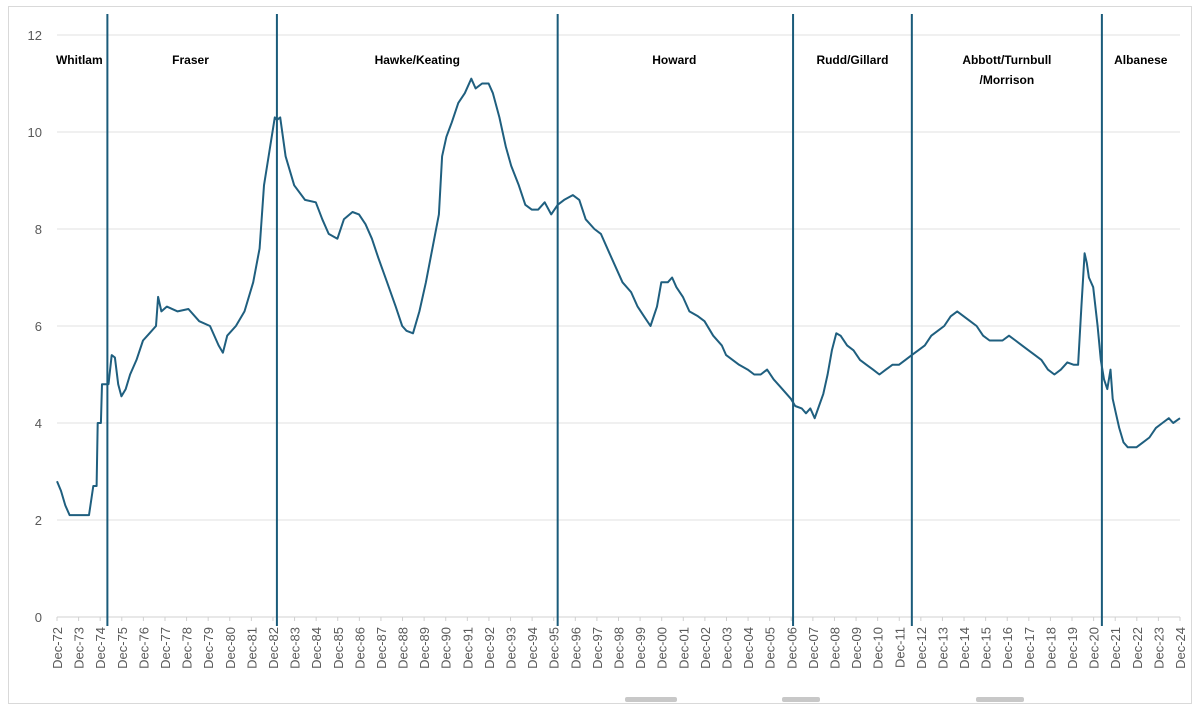 The width and height of the screenshot is (1200, 716). I want to click on x-tick-label: Dec-76, so click(143, 648).